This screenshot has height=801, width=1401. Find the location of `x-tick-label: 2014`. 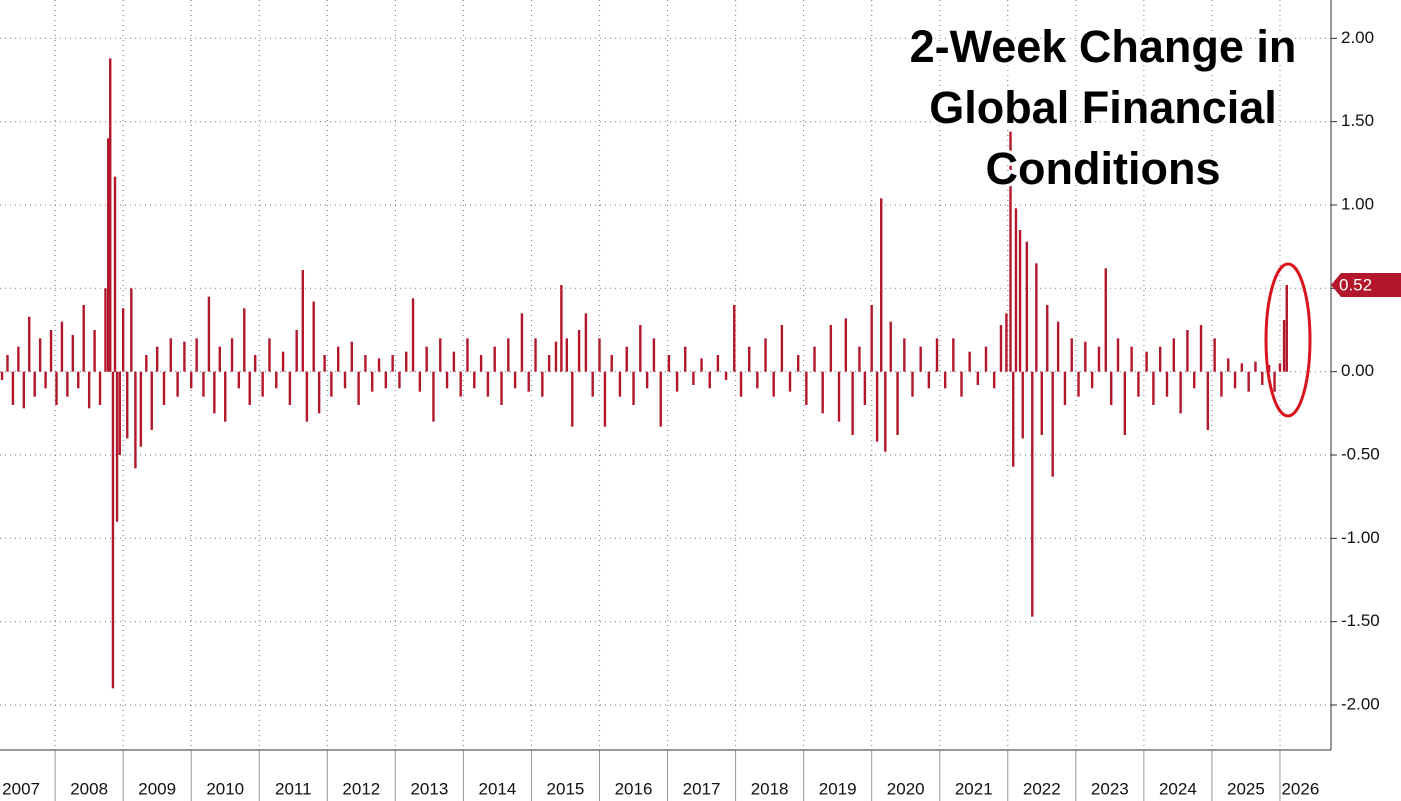

x-tick-label: 2014 is located at coordinates (498, 788).